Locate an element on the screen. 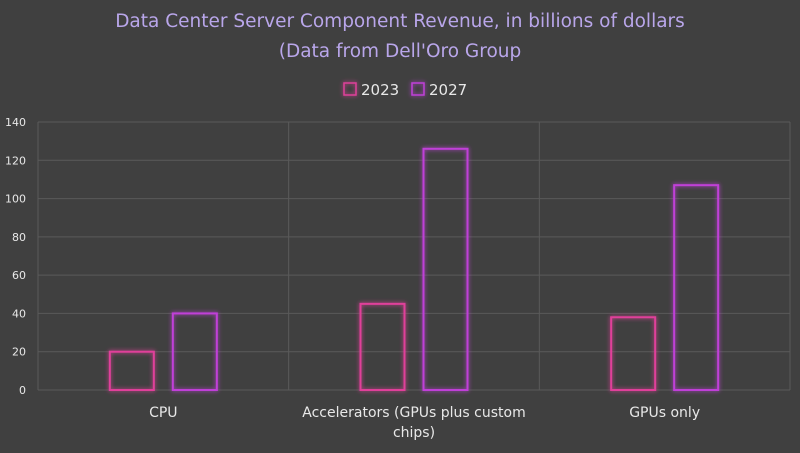  y-tick-label: 20 is located at coordinates (19, 352).